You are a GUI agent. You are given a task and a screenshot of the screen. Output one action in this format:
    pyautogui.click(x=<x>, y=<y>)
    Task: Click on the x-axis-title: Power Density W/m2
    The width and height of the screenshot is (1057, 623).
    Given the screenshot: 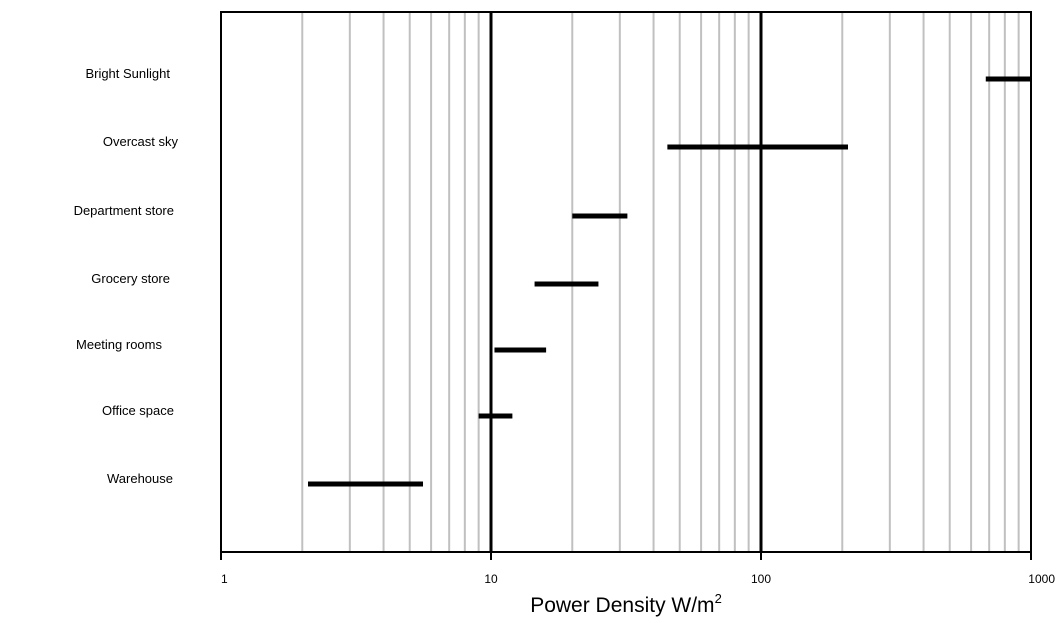 What is the action you would take?
    pyautogui.click(x=626, y=604)
    